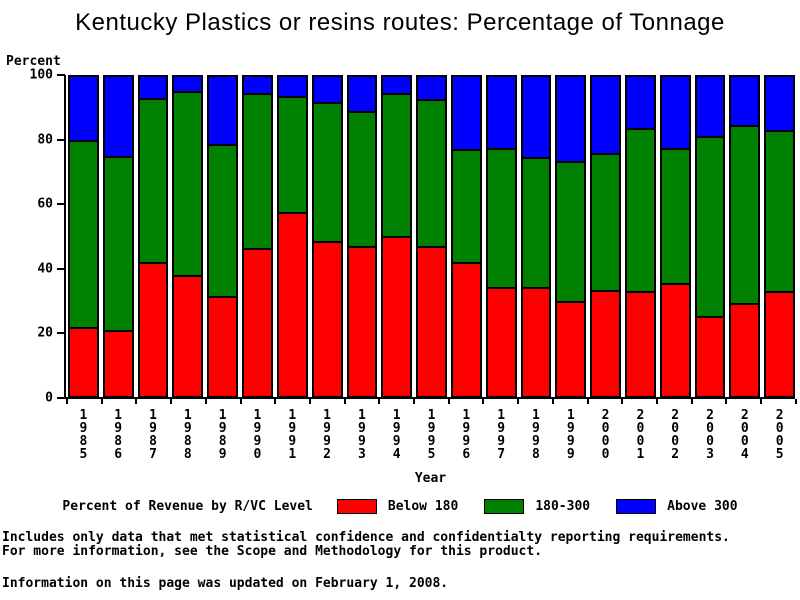 The height and width of the screenshot is (600, 800). Describe the element at coordinates (83, 236) in the screenshot. I see `bar-1985` at that location.